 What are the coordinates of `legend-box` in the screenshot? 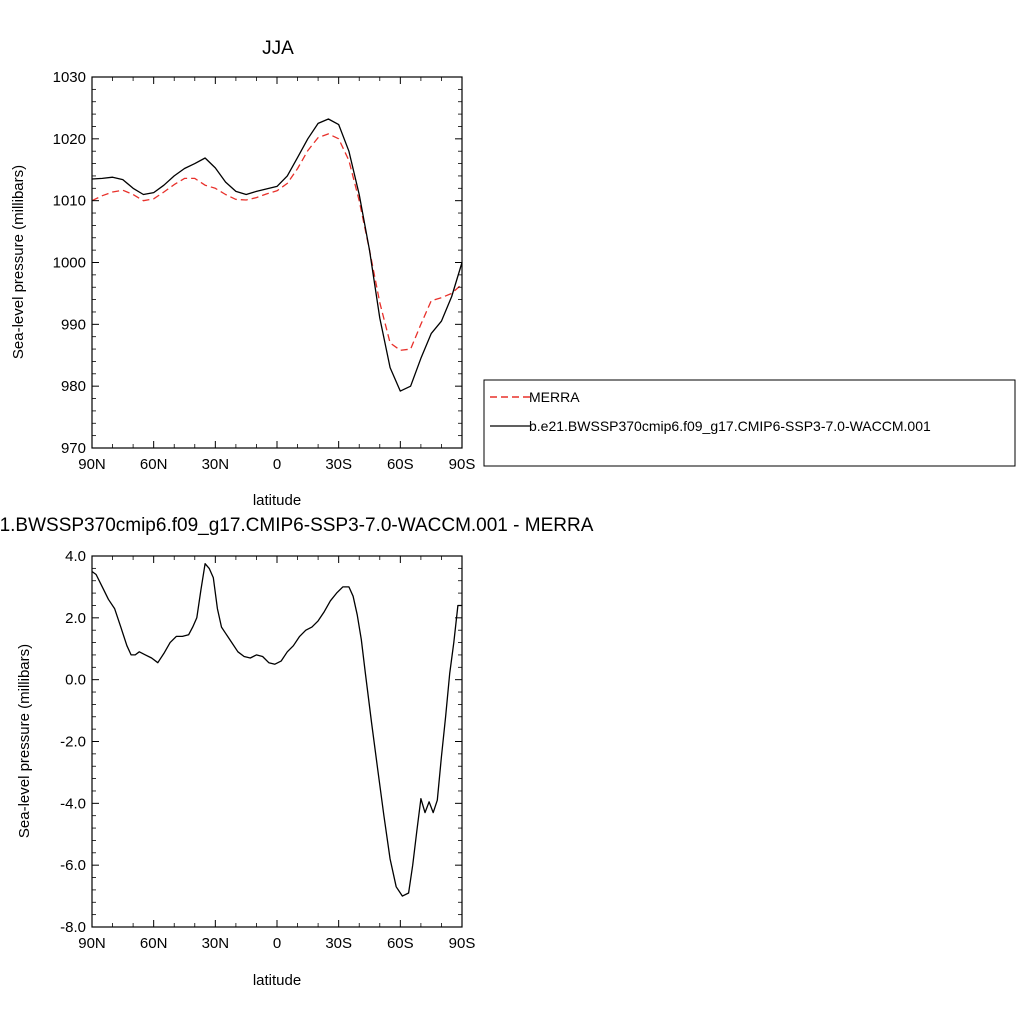 It's located at (749, 423).